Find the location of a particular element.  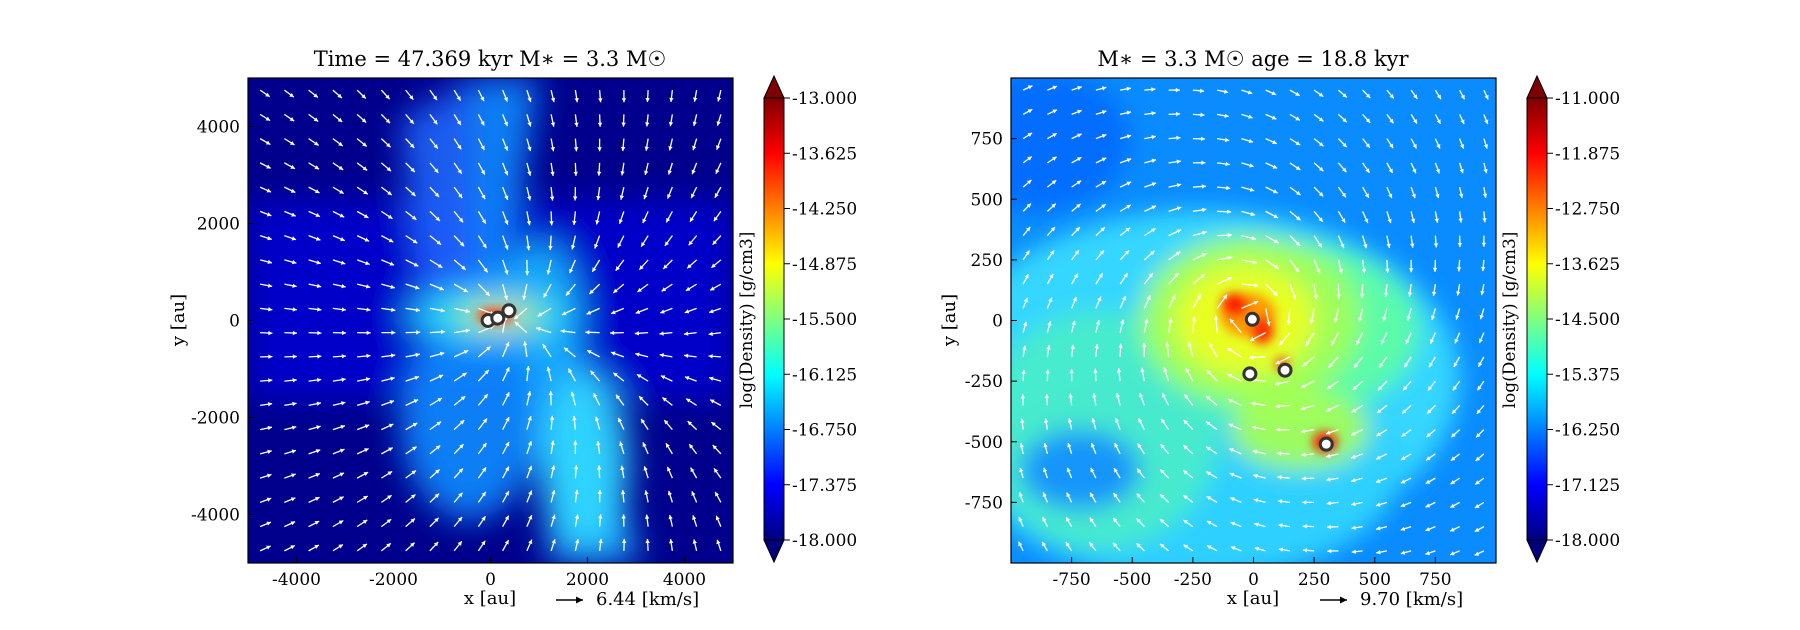

panel-2-ytick-label: -750 is located at coordinates (984, 503).